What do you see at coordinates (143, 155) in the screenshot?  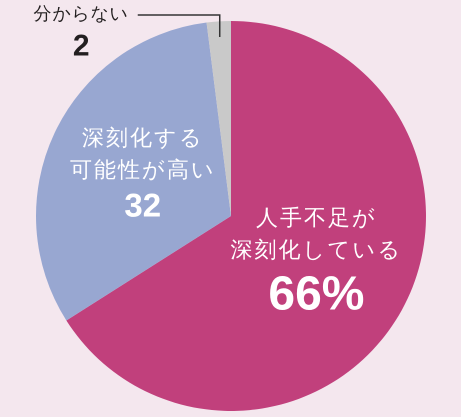 I see `slice-label: 深刻化する可能性が高い` at bounding box center [143, 155].